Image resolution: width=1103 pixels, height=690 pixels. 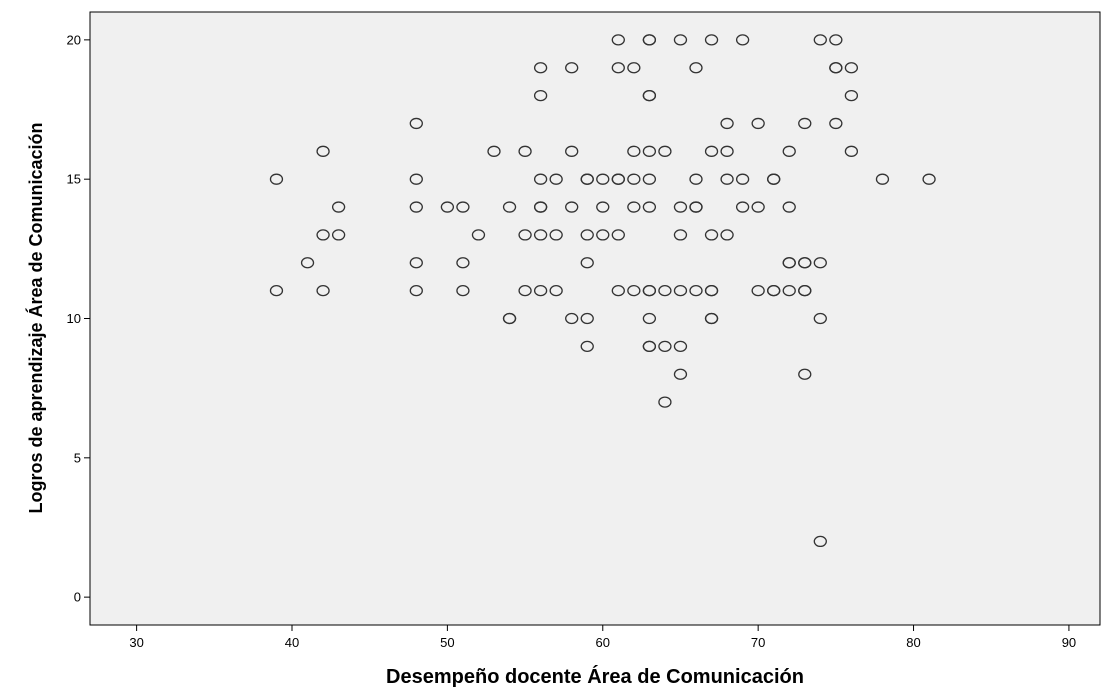 What do you see at coordinates (74, 39) in the screenshot?
I see `y-tick-label: 20` at bounding box center [74, 39].